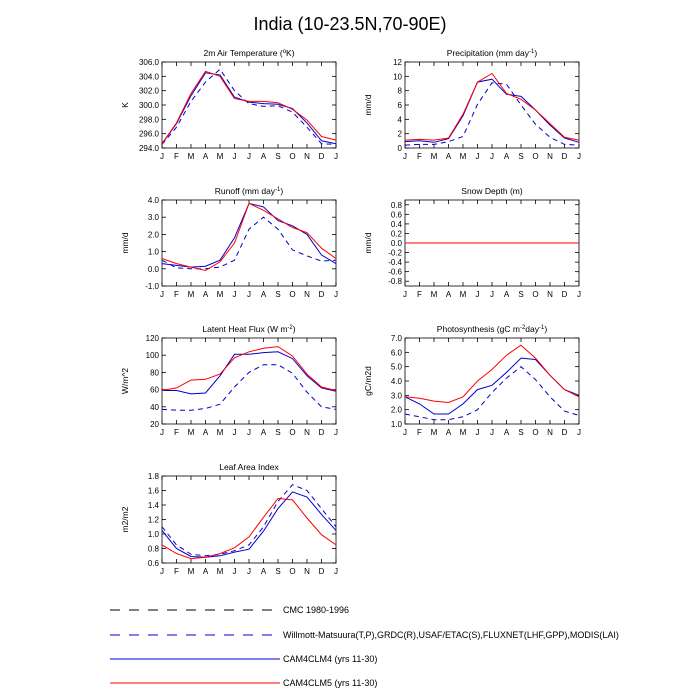  Describe the element at coordinates (397, 338) in the screenshot. I see `y-tick-label: 7.0` at that location.